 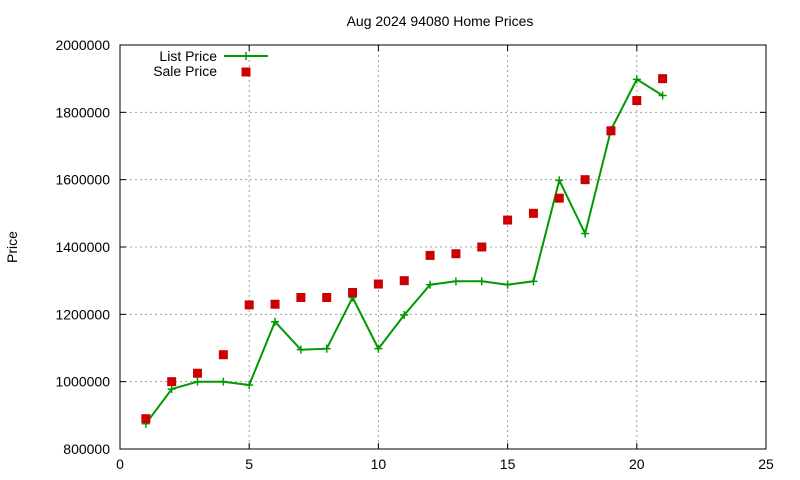 What do you see at coordinates (249, 464) in the screenshot?
I see `x-tick-label: 5` at bounding box center [249, 464].